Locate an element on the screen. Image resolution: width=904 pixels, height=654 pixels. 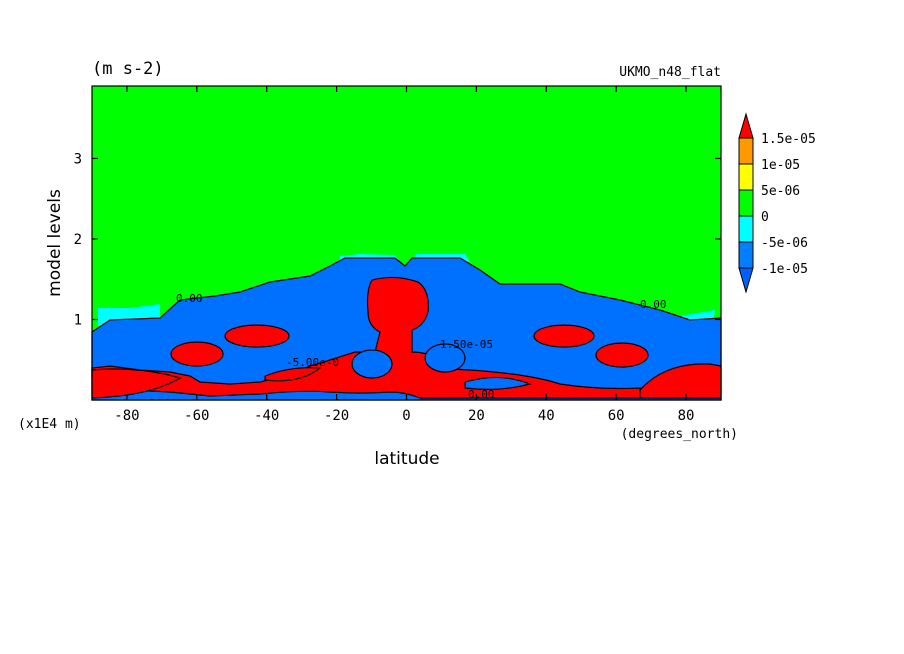
svg-text: 1.50e-05 is located at coordinates (466, 344).